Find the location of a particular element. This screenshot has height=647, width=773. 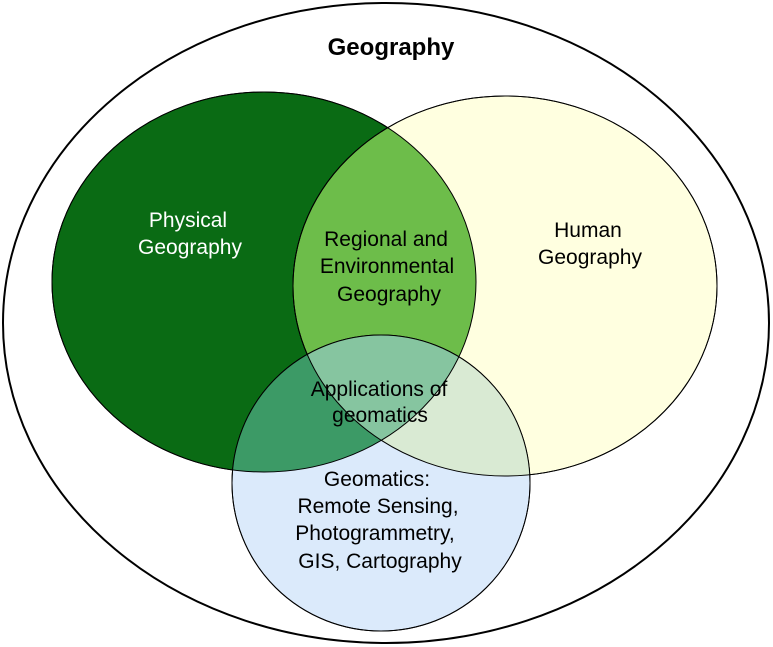

regional-label-line-2: Environmental is located at coordinates (387, 266).